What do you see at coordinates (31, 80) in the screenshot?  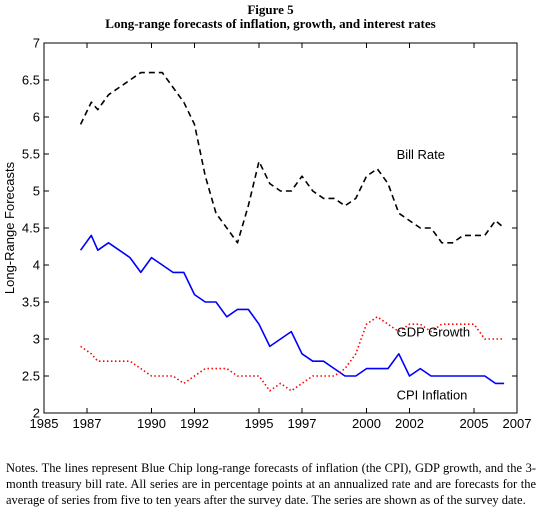 I see `y-tick-label: 6.5` at bounding box center [31, 80].